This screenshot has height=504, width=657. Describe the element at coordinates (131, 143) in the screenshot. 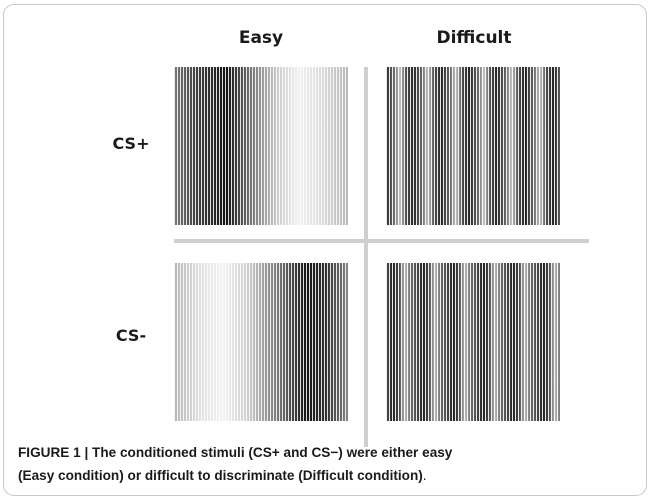

I see `row-label-cs-plus: CS+` at that location.